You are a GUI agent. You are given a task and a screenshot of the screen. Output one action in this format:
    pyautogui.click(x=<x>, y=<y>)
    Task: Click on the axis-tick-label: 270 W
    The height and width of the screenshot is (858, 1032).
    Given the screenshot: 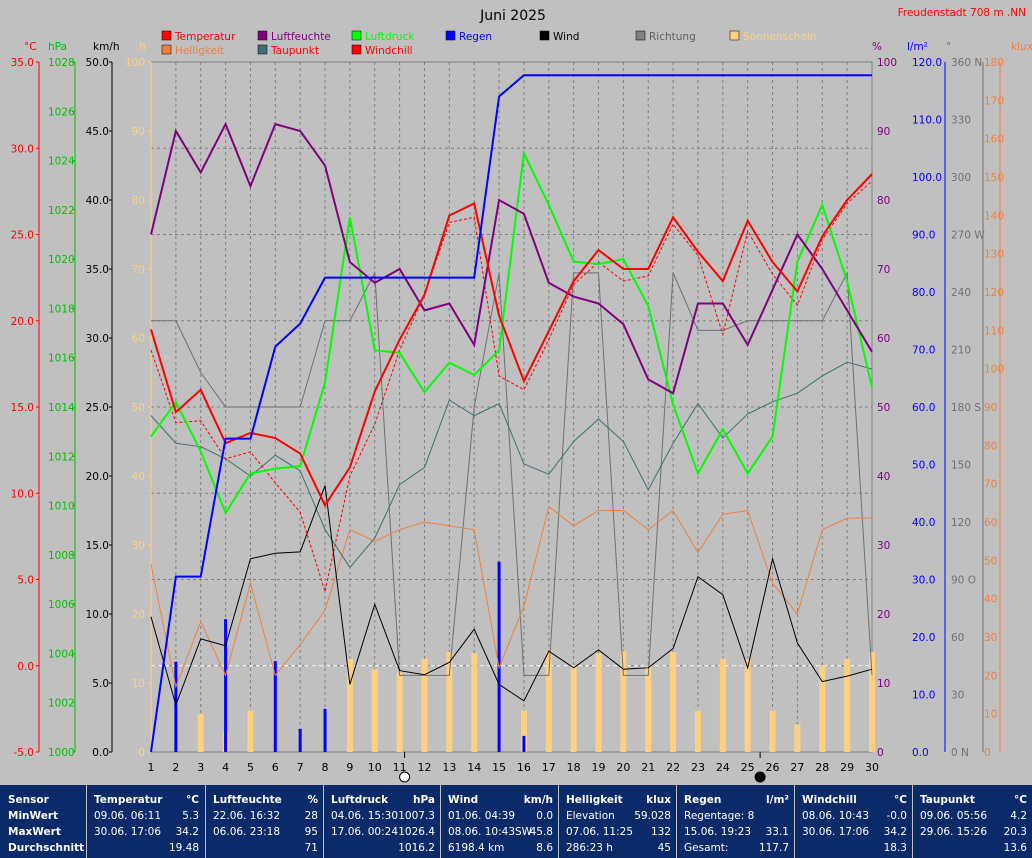 What is the action you would take?
    pyautogui.click(x=968, y=236)
    